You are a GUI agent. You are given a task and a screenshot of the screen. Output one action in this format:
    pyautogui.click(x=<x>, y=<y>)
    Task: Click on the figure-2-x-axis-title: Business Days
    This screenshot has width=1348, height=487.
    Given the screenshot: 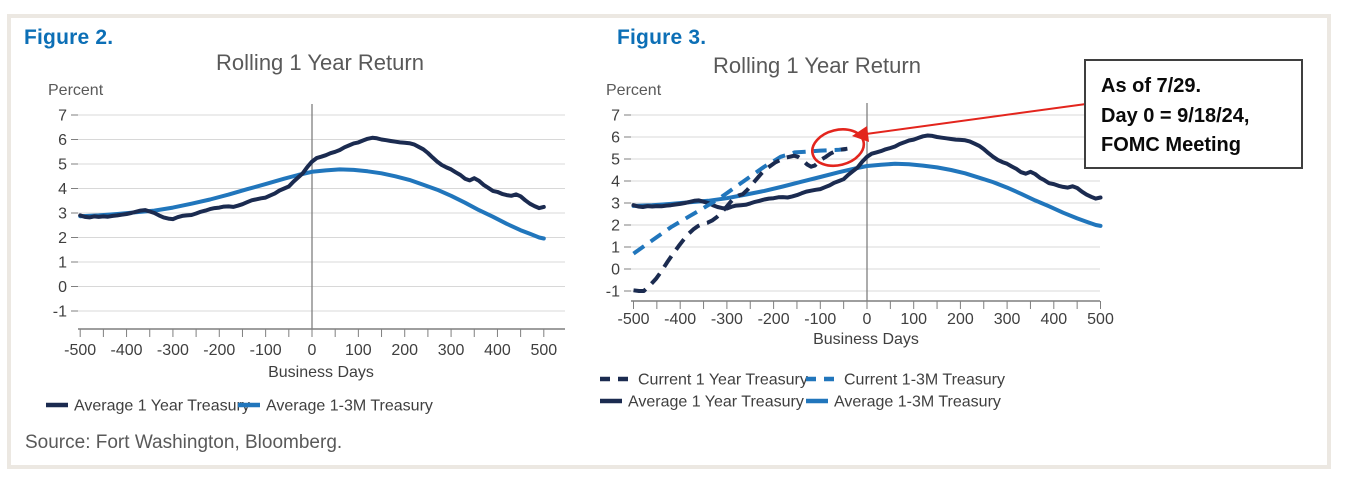 What is the action you would take?
    pyautogui.click(x=321, y=372)
    